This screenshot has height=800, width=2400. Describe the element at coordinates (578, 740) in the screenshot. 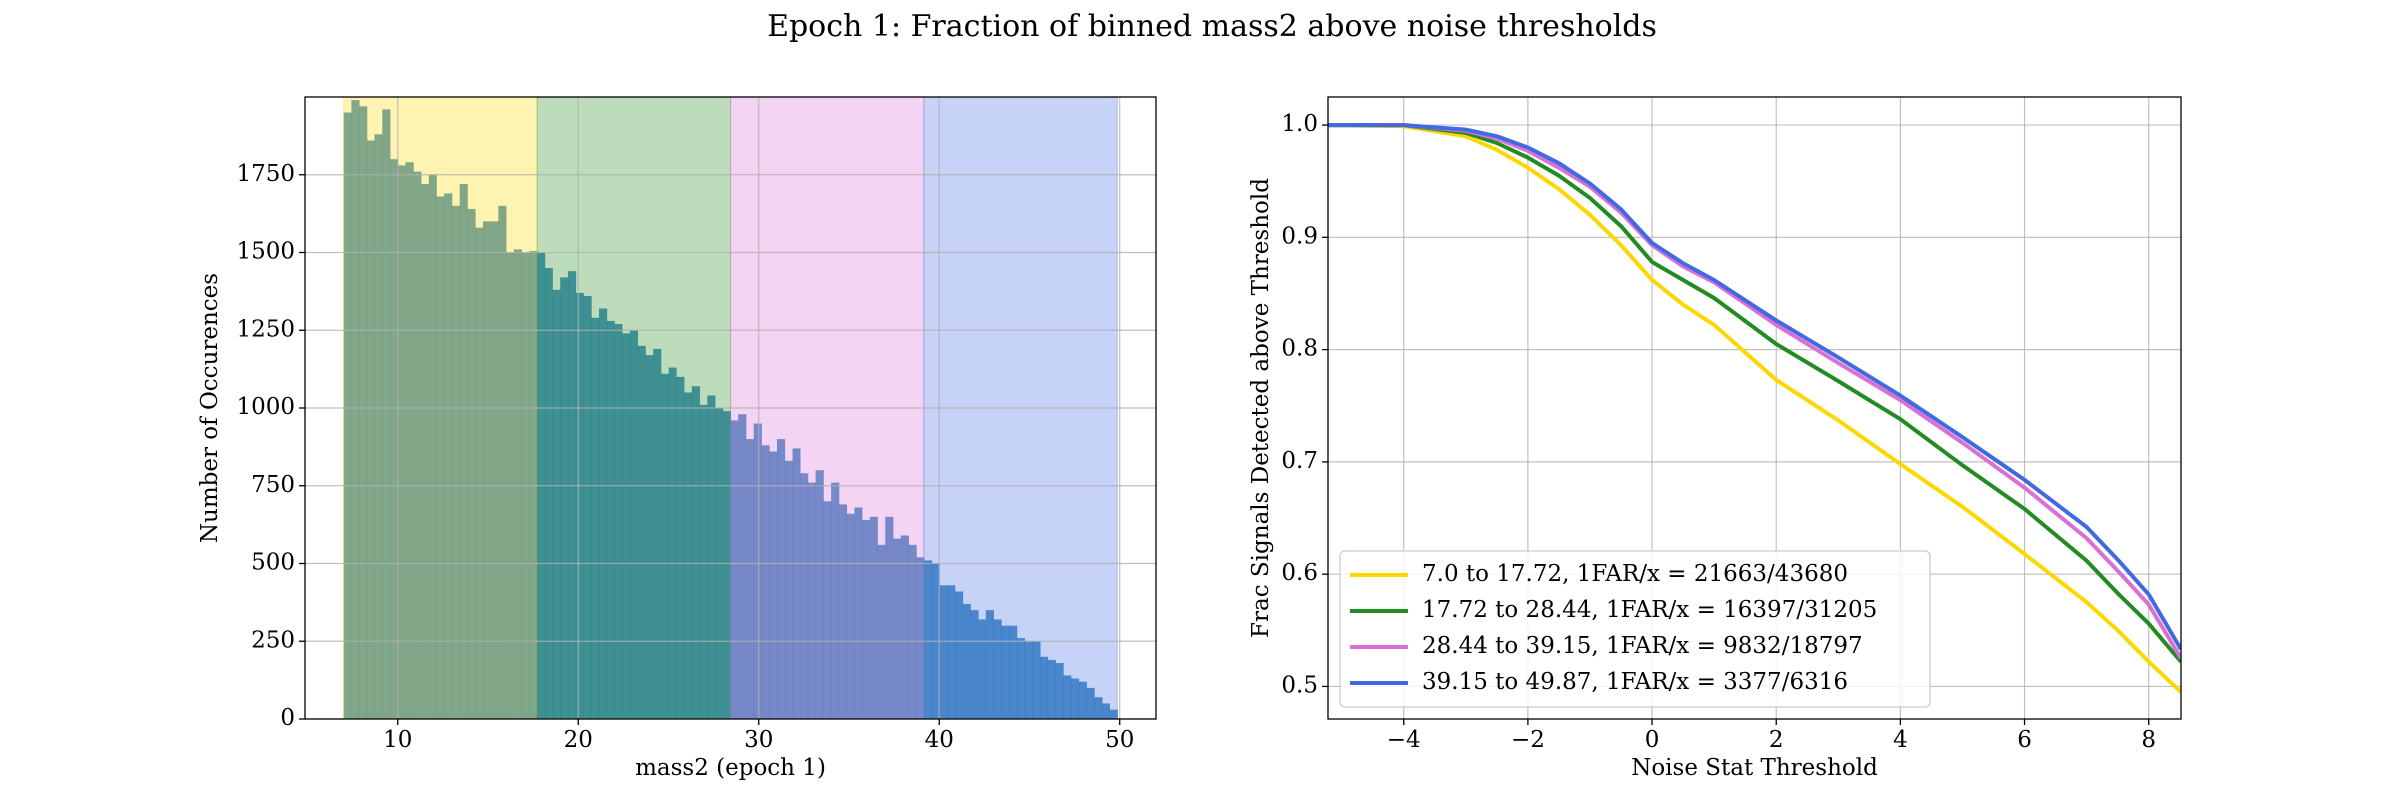

I see `x-tick-label: 20` at that location.